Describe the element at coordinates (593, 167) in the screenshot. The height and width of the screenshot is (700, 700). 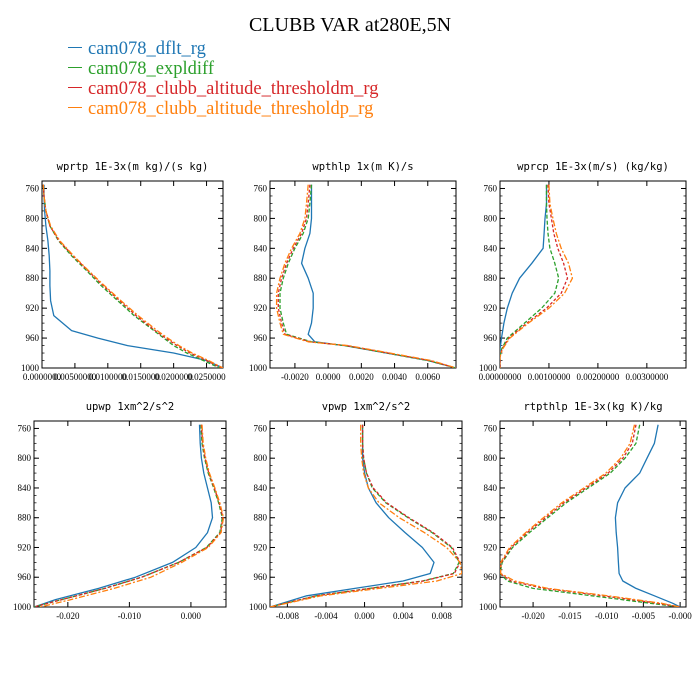
I see `plot-title: wprcp 1E-3x(m/s) (kg/kg)` at that location.